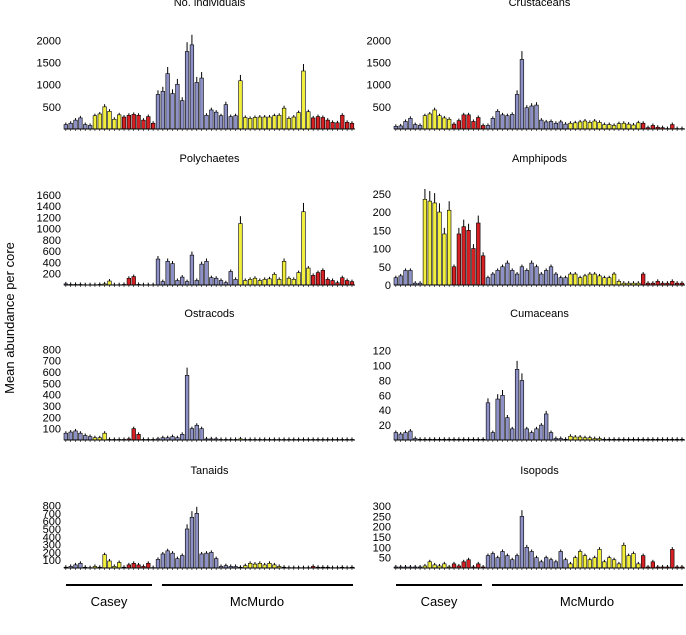 The image size is (686, 635). I want to click on y-tick-label: 1200, so click(49, 218).